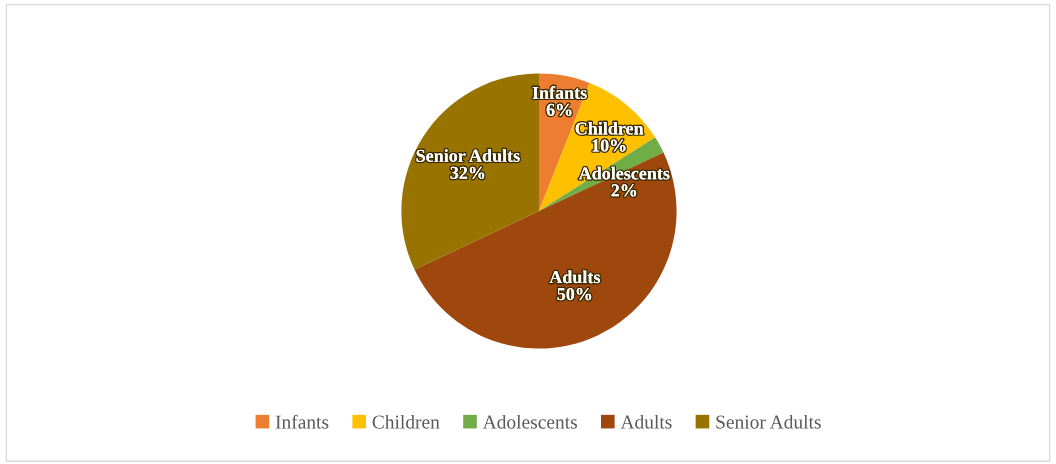 The height and width of the screenshot is (464, 1056). Describe the element at coordinates (624, 173) in the screenshot. I see `slice-label: Adolescents` at that location.